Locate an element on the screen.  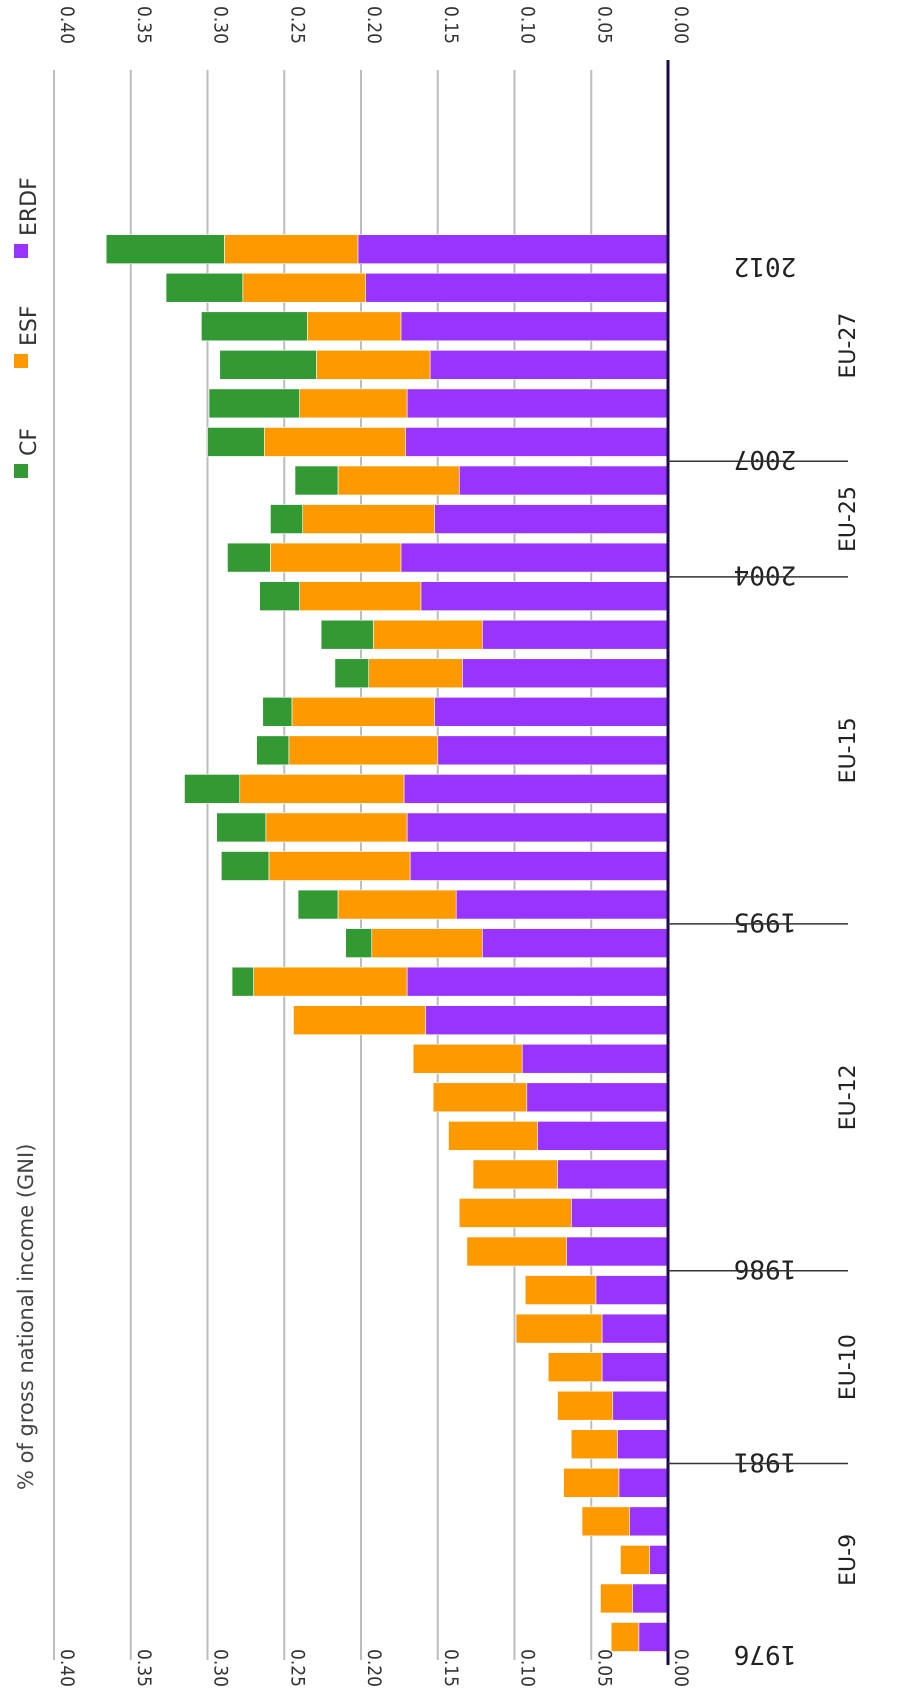
tick-label-top: 0.10 is located at coordinates (528, 25).